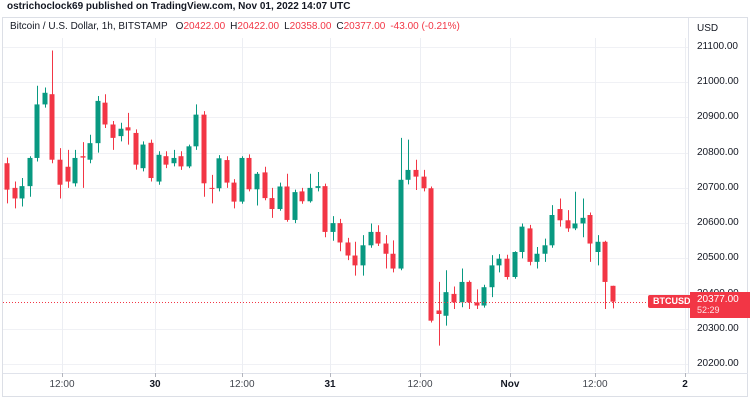 The image size is (750, 401). Describe the element at coordinates (425, 26) in the screenshot. I see `change-value: -43.00 (-0.21%)` at that location.